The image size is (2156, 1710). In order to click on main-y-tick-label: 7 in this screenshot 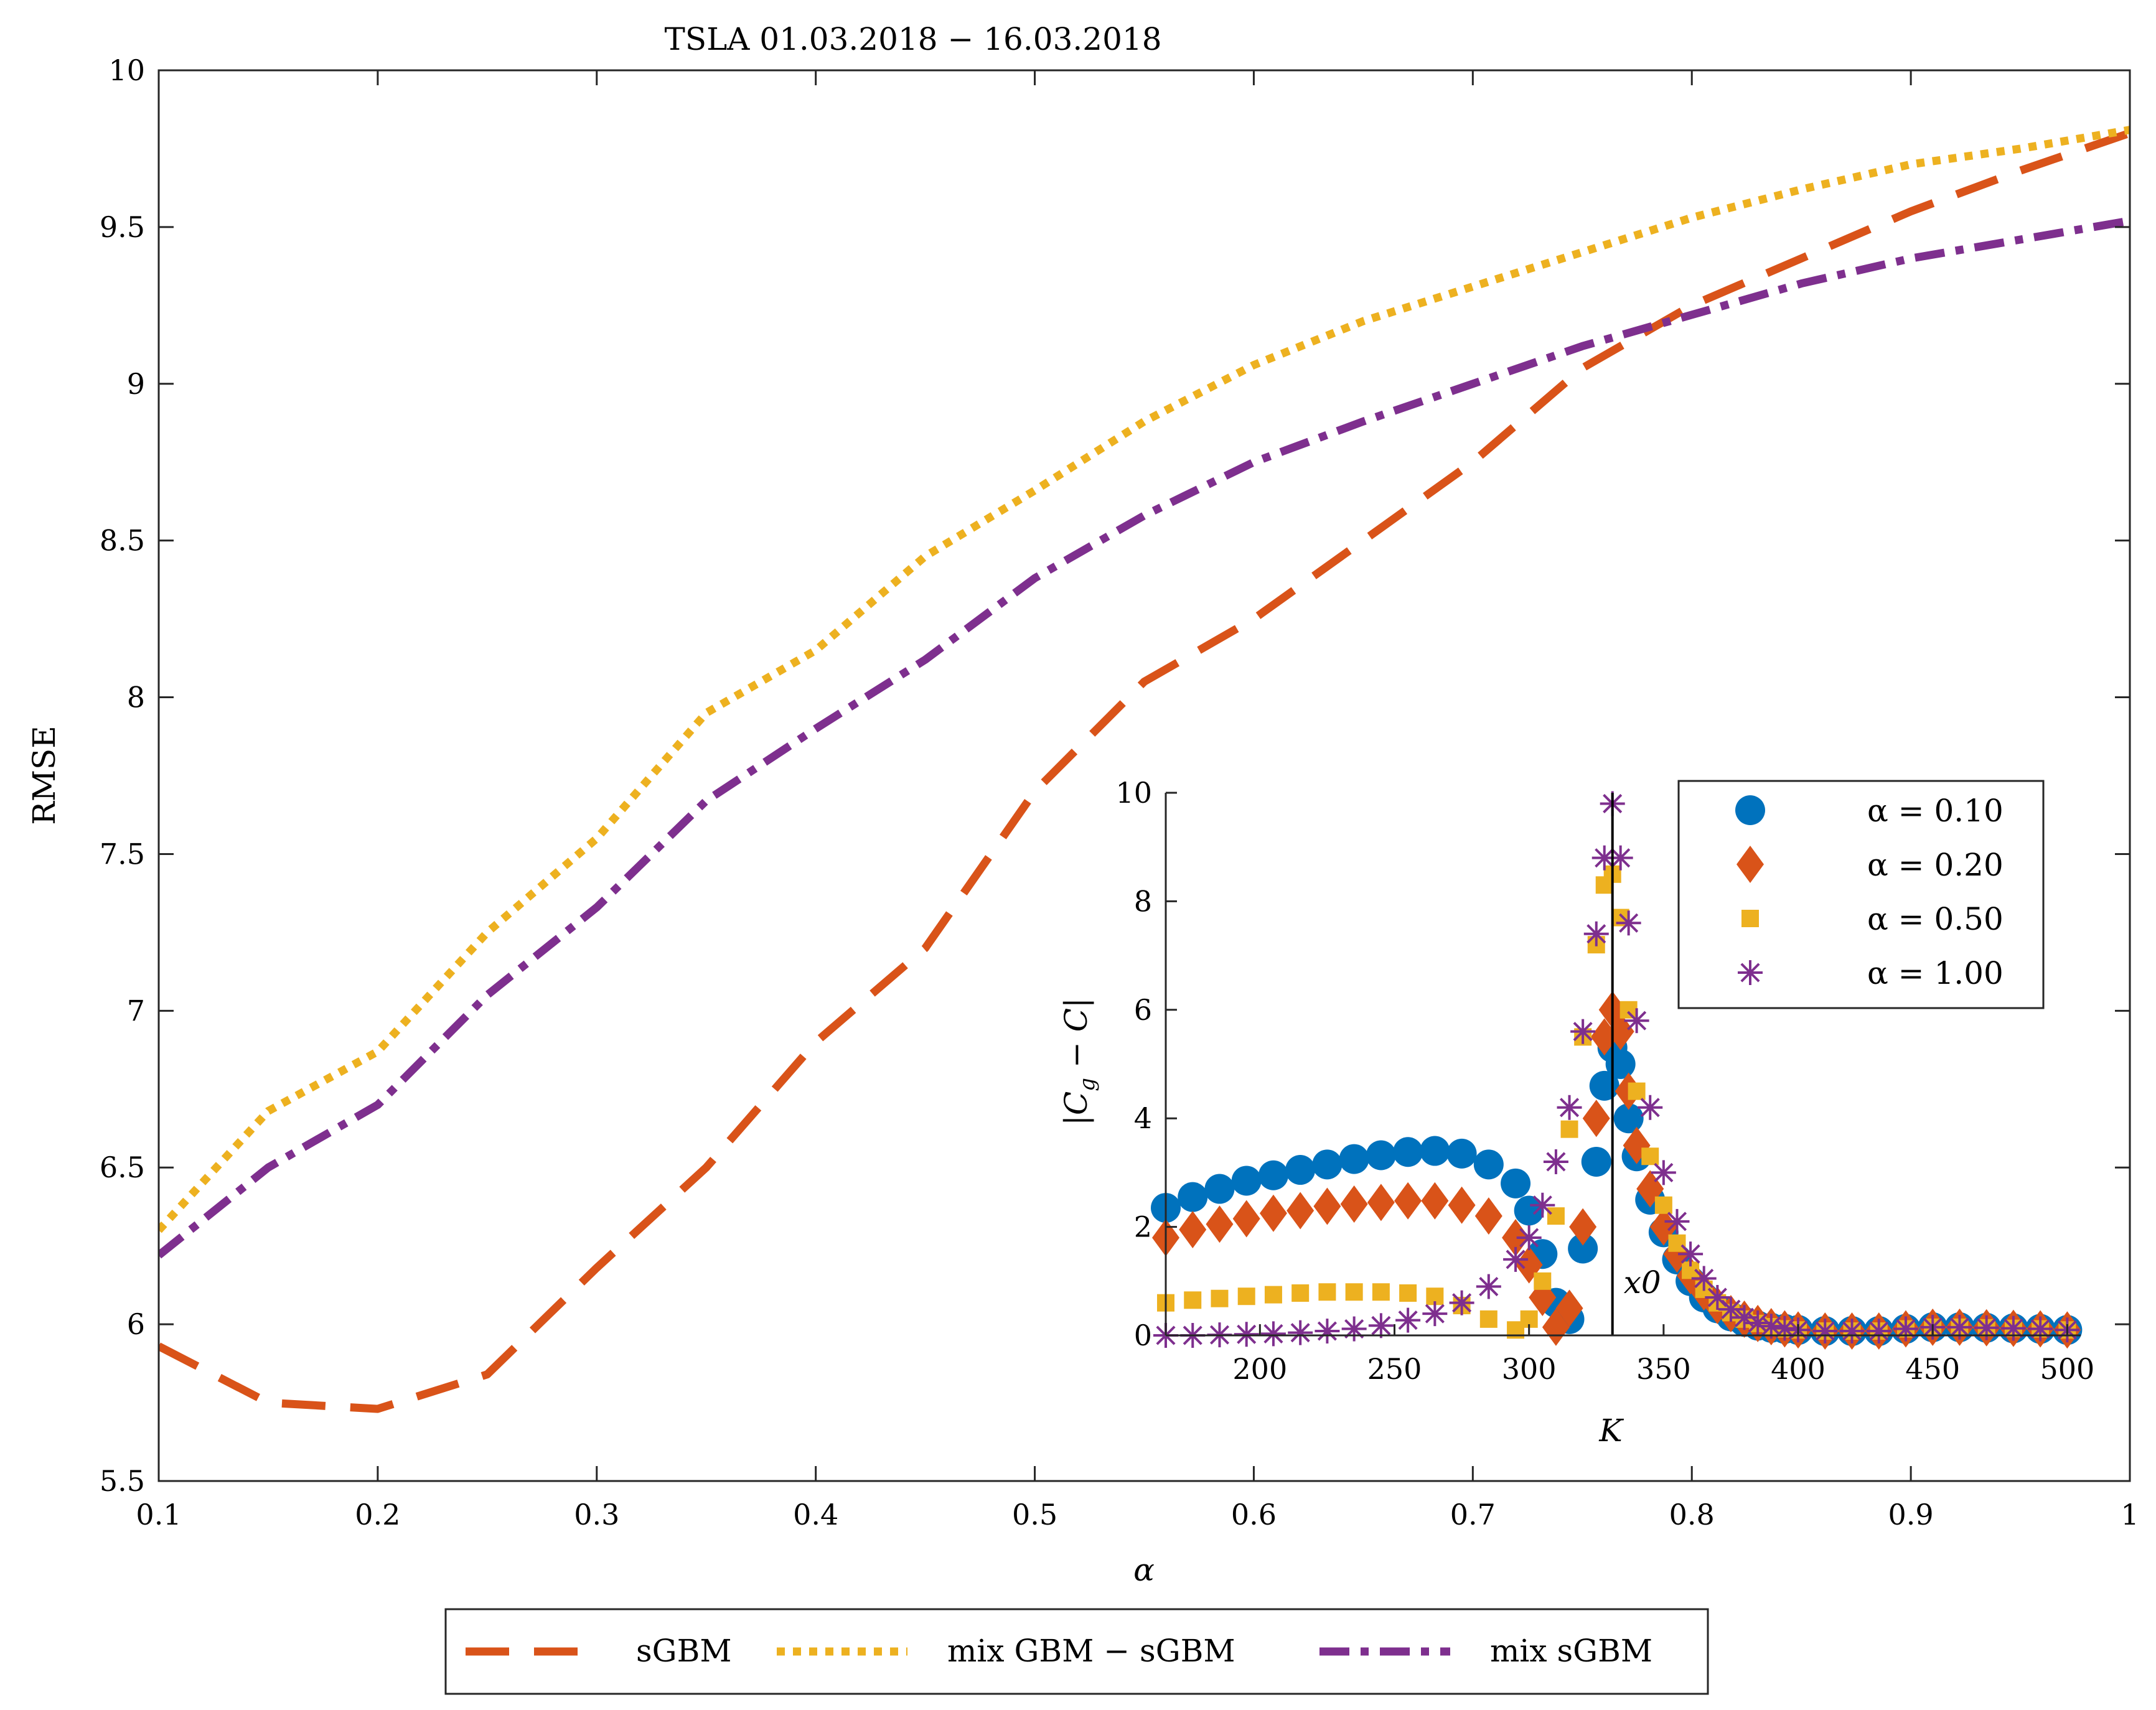, I will do `click(136, 1011)`.